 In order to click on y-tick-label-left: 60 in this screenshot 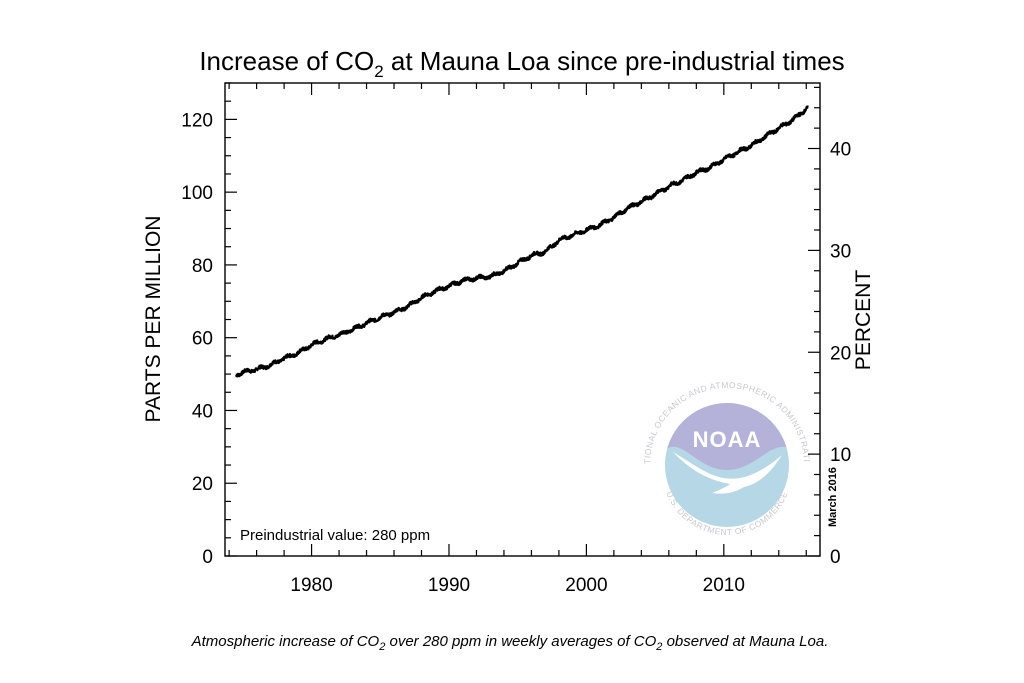, I will do `click(202, 339)`.